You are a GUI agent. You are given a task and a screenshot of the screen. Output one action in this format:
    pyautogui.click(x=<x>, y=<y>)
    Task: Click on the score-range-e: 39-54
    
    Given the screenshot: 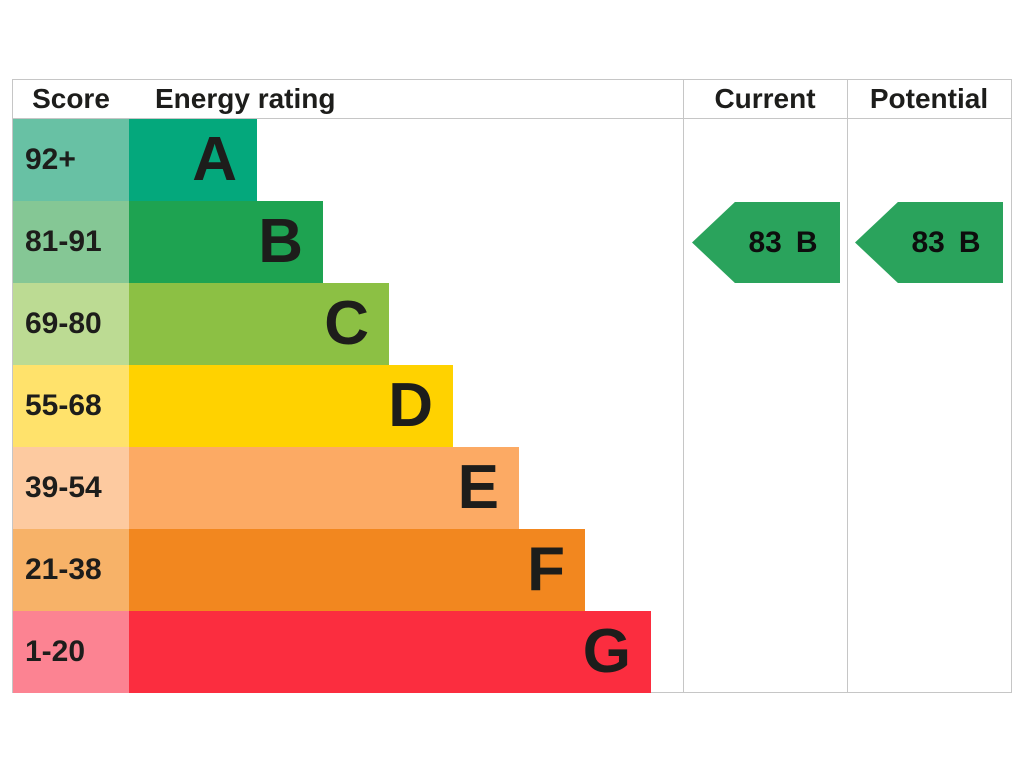 What is the action you would take?
    pyautogui.click(x=71, y=488)
    